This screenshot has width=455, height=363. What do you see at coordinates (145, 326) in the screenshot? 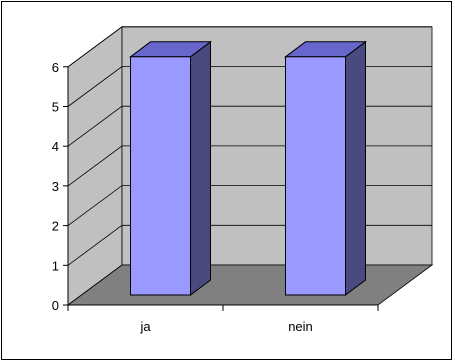
I see `x-tick-label: ja` at bounding box center [145, 326].